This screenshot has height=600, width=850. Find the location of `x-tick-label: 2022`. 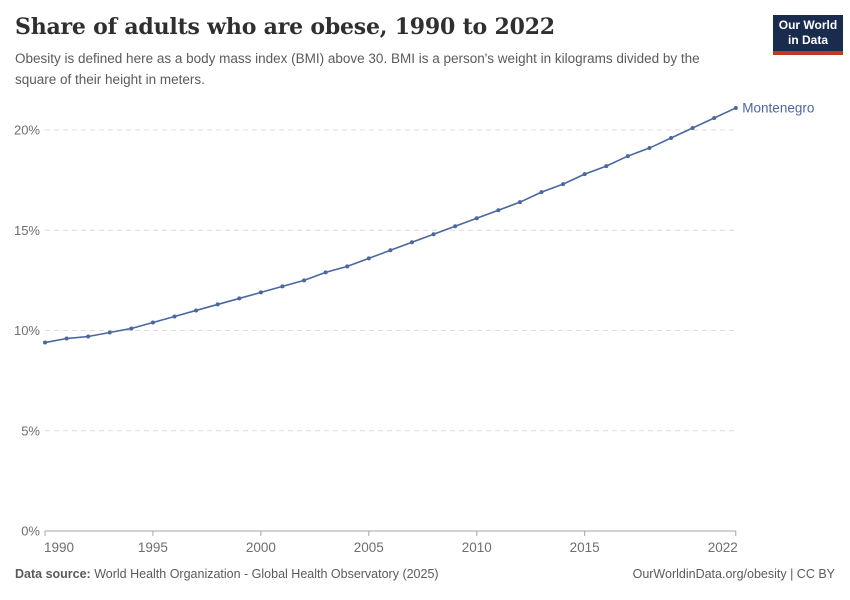

x-tick-label: 2022 is located at coordinates (723, 547).